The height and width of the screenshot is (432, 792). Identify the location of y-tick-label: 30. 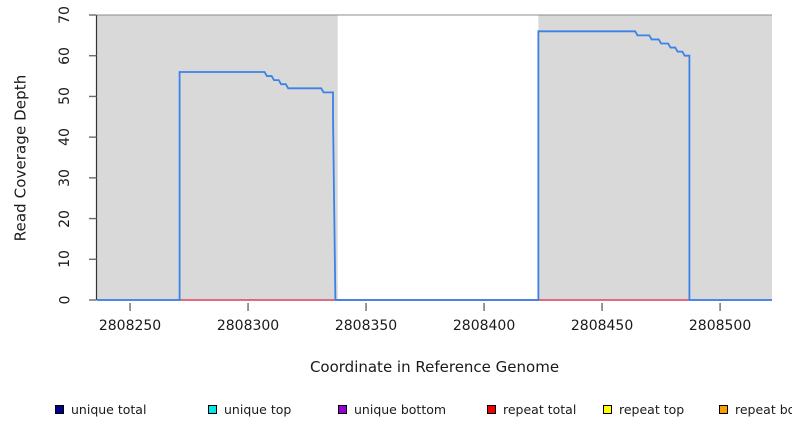
(64, 177).